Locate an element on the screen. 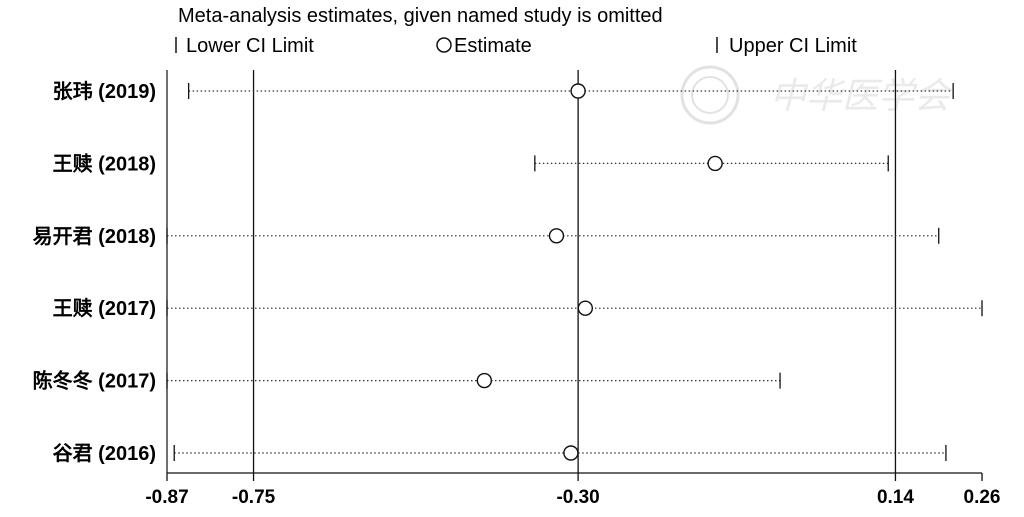 The width and height of the screenshot is (1024, 517). x-tick-label: -0.75 is located at coordinates (254, 497).